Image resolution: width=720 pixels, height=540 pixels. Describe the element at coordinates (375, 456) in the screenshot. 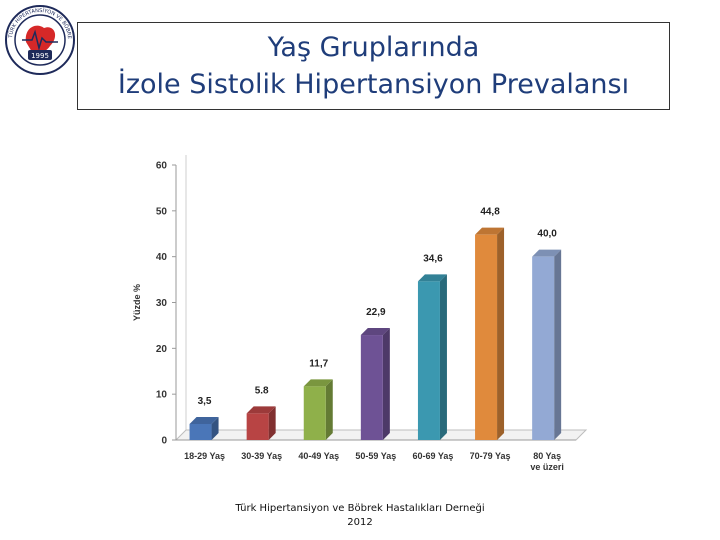

I see `x-tick-label: 50-59 Yaş` at that location.